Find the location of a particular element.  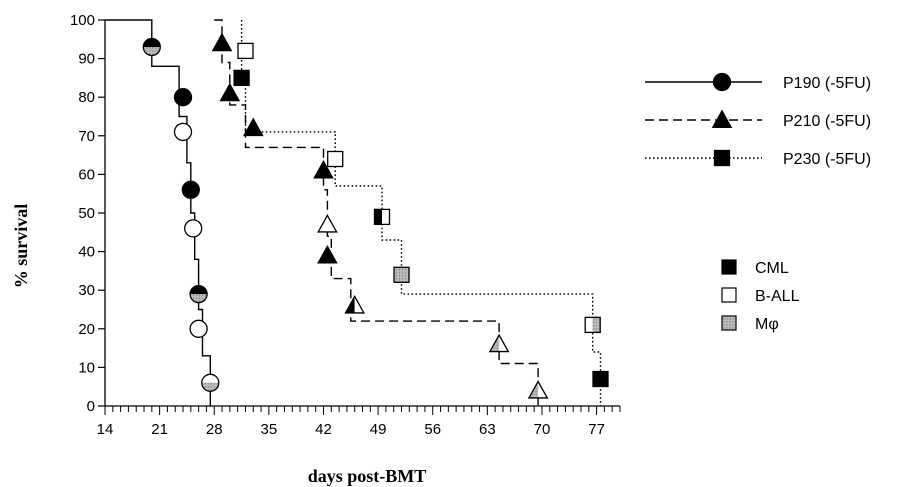

disease-label: CML is located at coordinates (772, 268).